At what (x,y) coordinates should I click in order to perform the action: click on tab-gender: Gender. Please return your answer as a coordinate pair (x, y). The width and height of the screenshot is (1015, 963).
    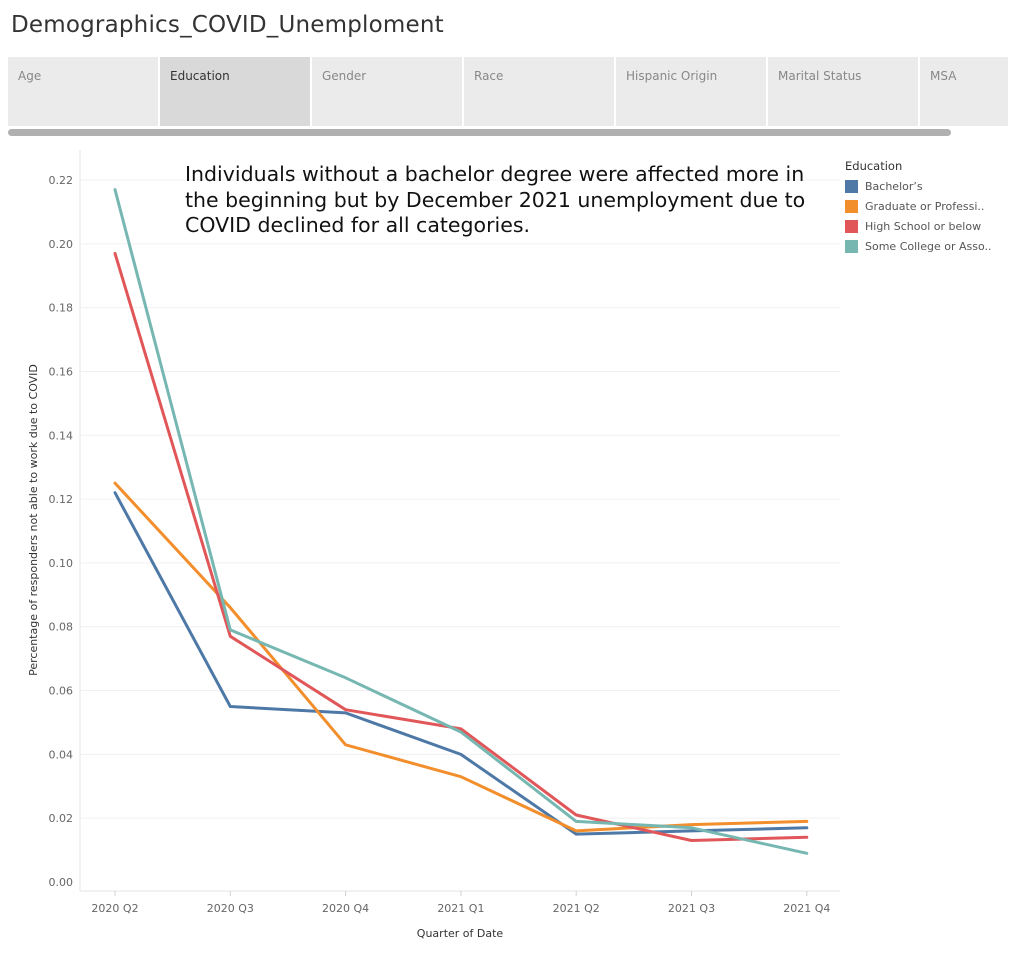
    Looking at the image, I should click on (387, 91).